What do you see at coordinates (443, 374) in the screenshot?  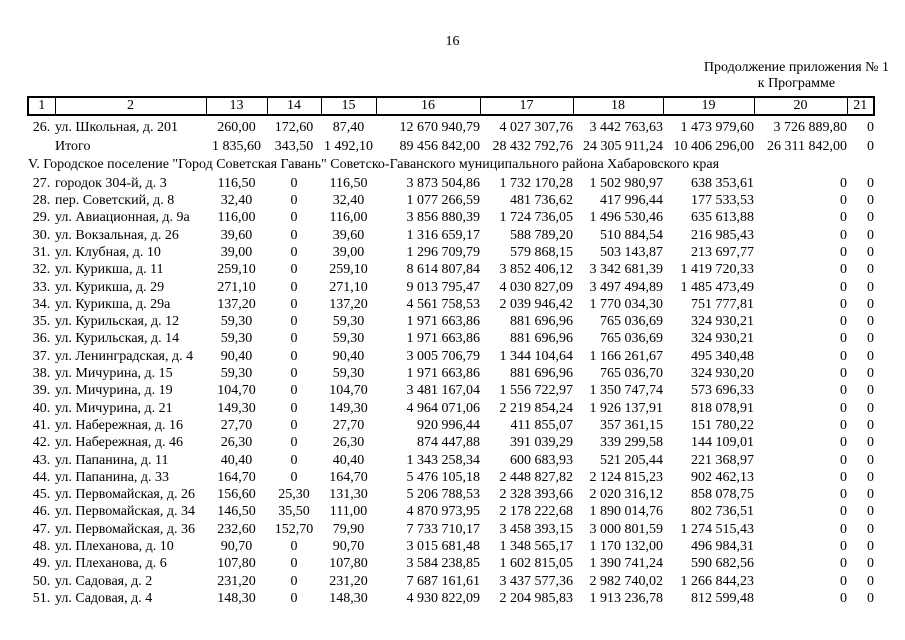 I see `cell-col-16: 1 971 663,86` at bounding box center [443, 374].